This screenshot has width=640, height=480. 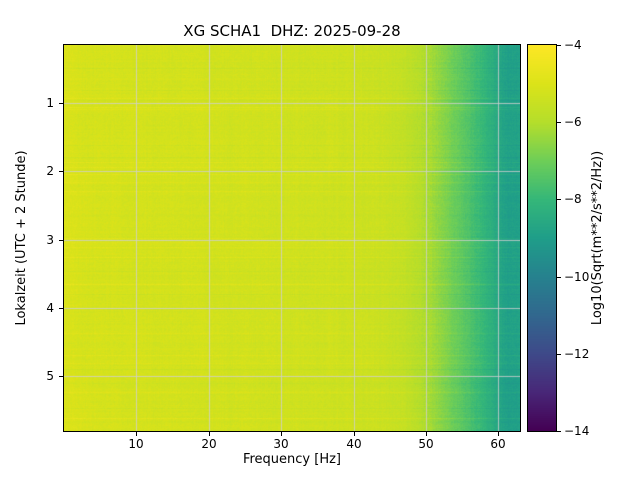 I want to click on x-tick-label: 30, so click(x=281, y=444).